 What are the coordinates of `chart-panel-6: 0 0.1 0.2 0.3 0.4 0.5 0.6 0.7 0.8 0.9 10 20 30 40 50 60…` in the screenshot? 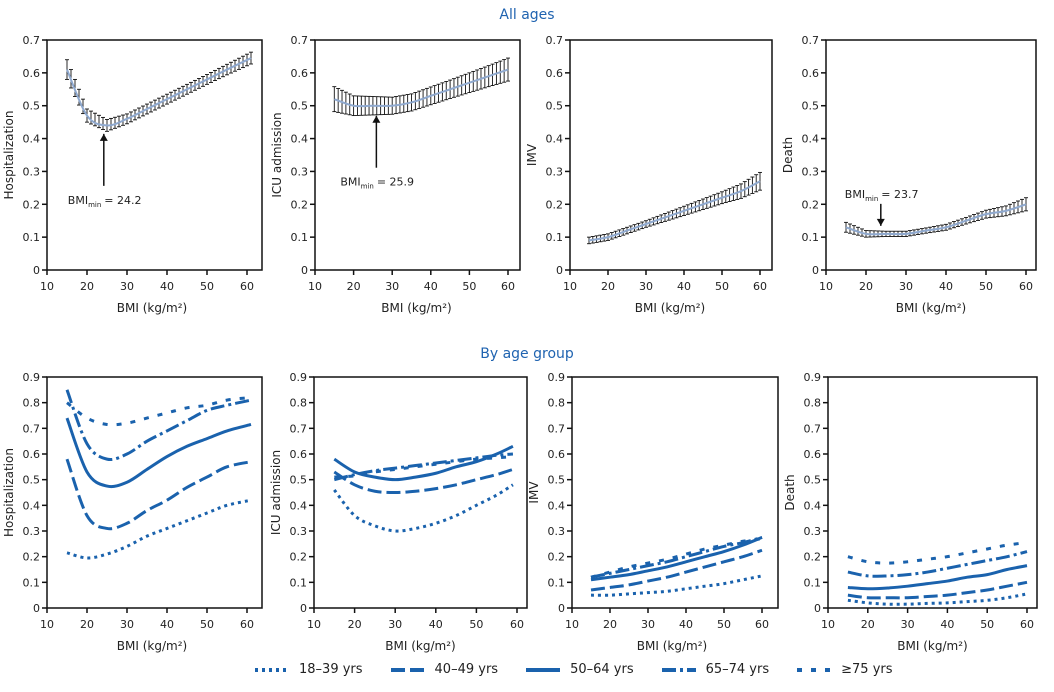 It's located at (653, 512).